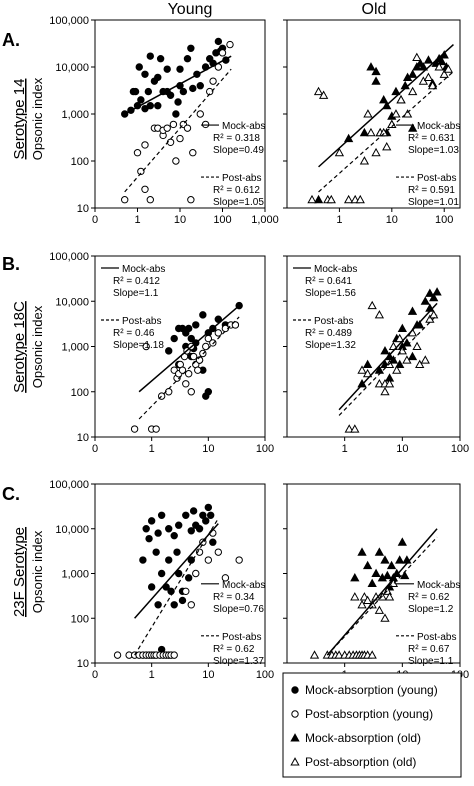  I want to click on legend-box, so click(372, 725).